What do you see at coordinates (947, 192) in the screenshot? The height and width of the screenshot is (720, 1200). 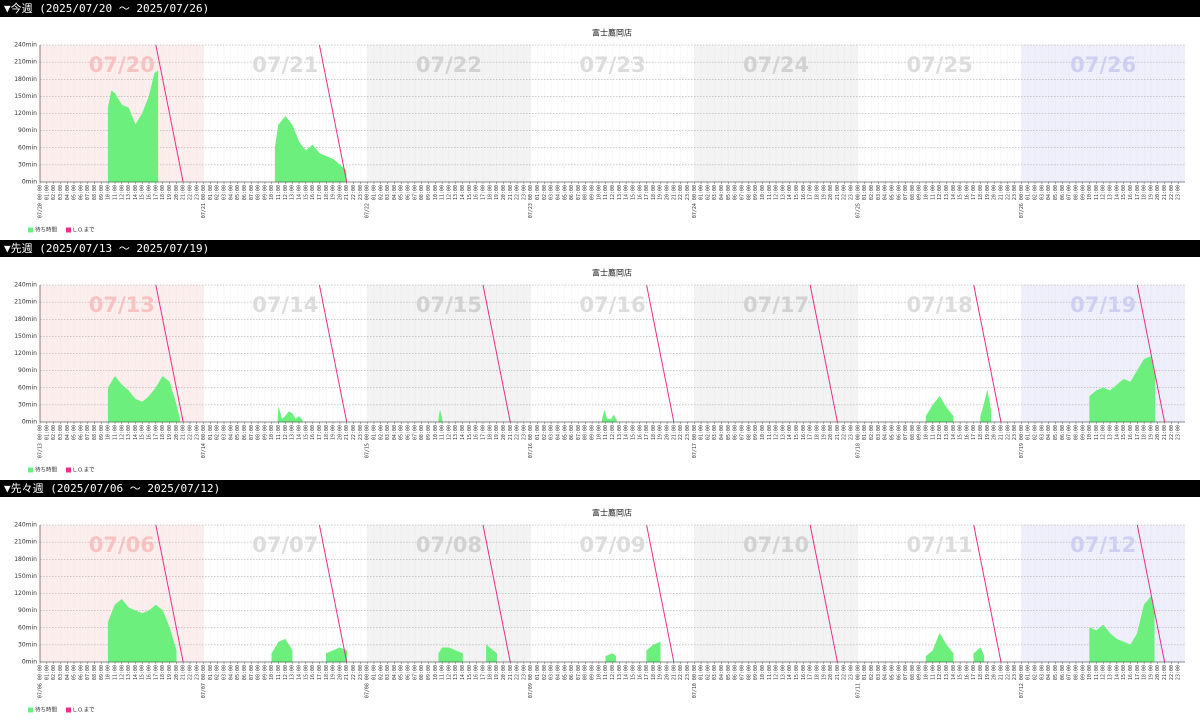 I see `x-tick-label: 13:00` at bounding box center [947, 192].